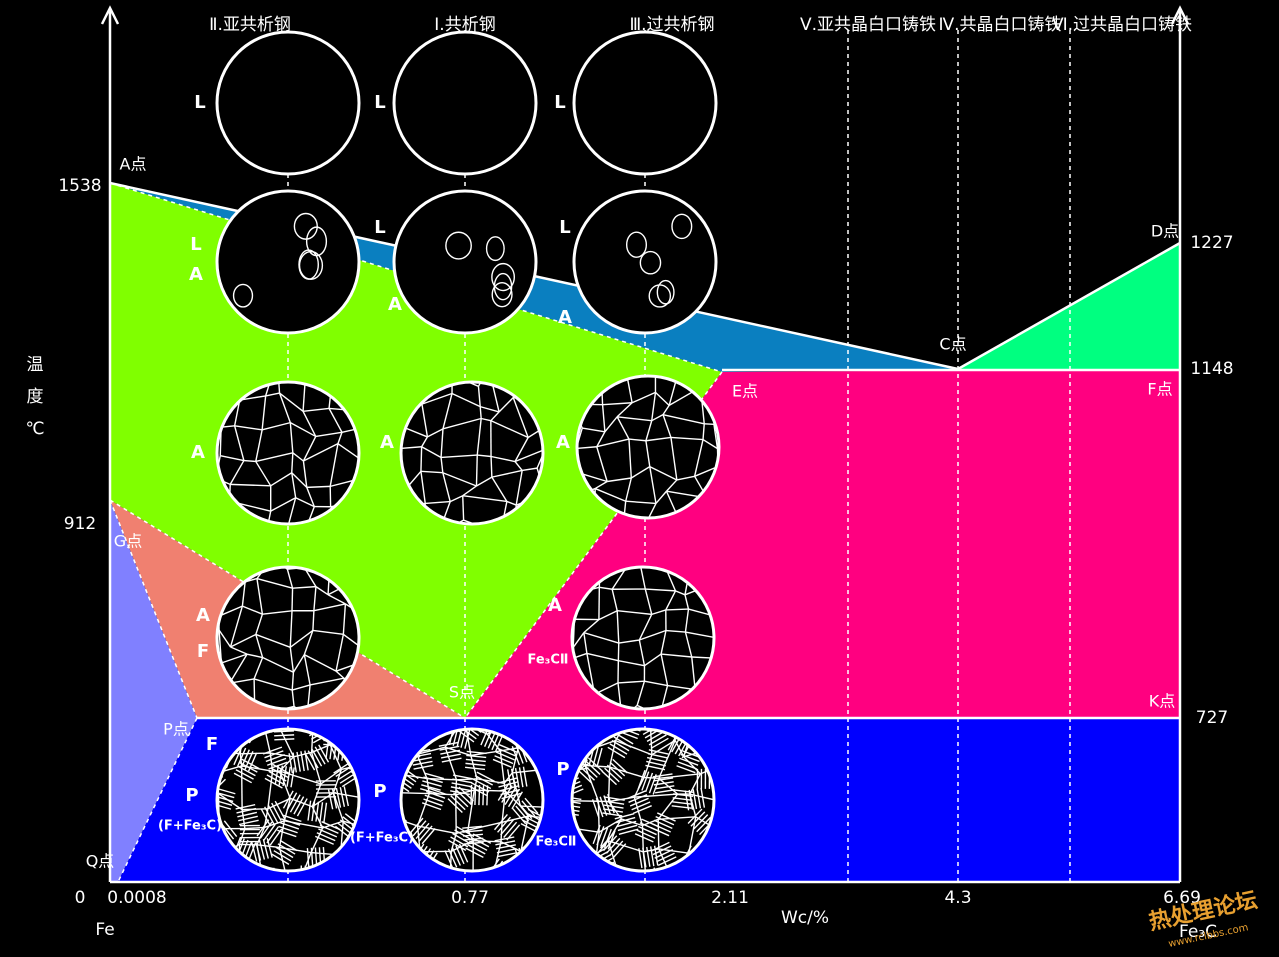 Image resolution: width=1279 pixels, height=957 pixels. Describe the element at coordinates (190, 826) in the screenshot. I see `phase-label: (F+Fe₃C)` at that location.